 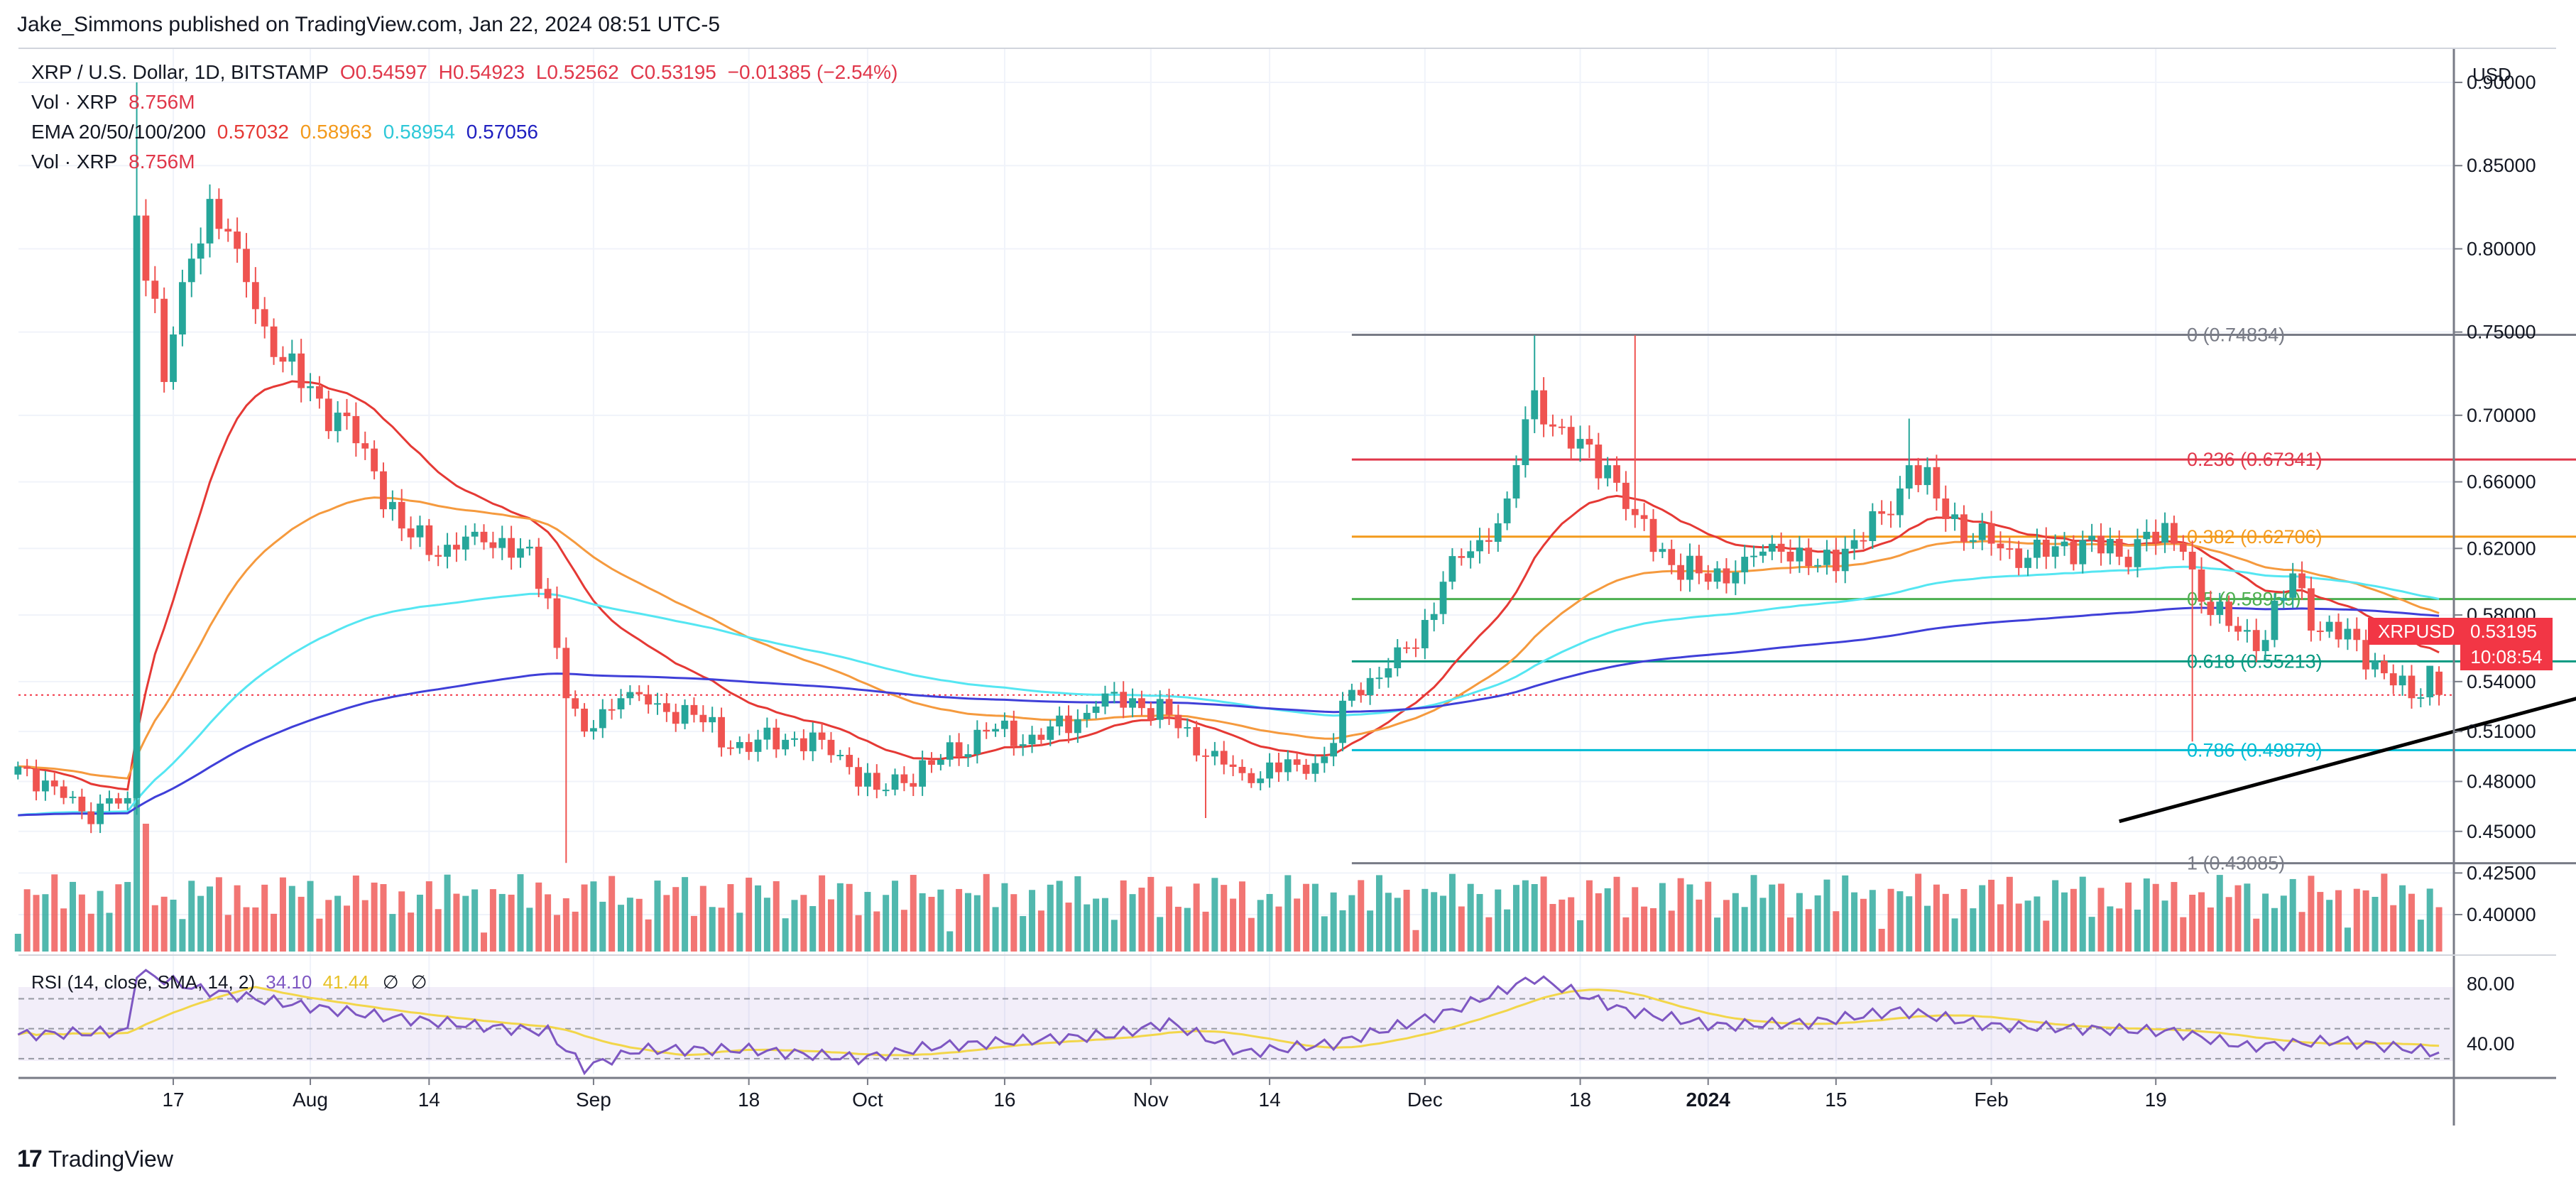 What do you see at coordinates (2347, 675) in the screenshot?
I see `trendline` at bounding box center [2347, 675].